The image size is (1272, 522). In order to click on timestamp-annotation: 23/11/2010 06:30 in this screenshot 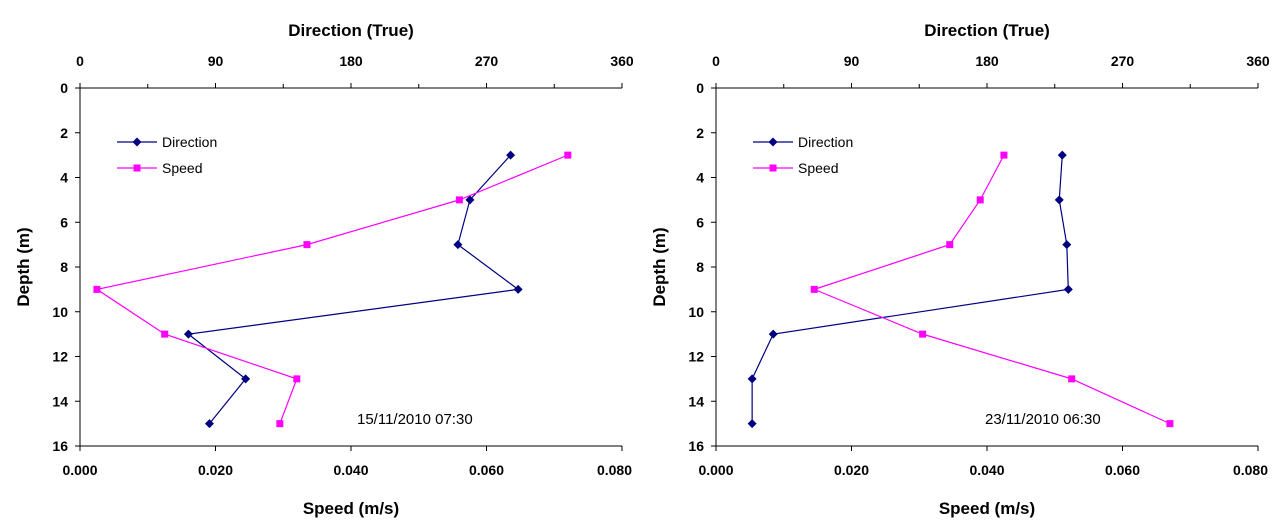, I will do `click(1043, 419)`.